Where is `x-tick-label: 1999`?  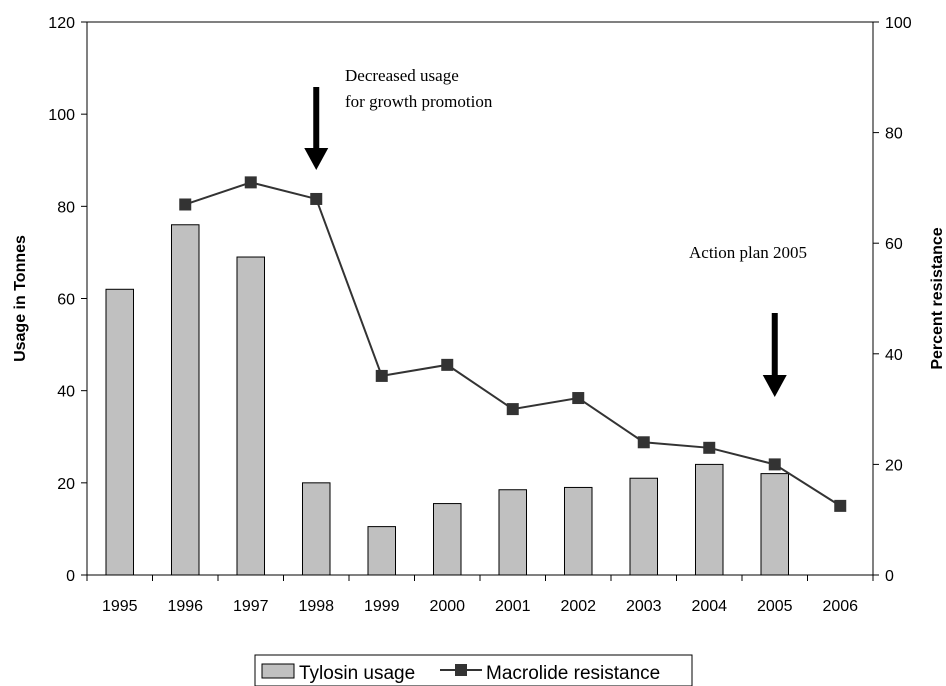
x-tick-label: 1999 is located at coordinates (382, 606).